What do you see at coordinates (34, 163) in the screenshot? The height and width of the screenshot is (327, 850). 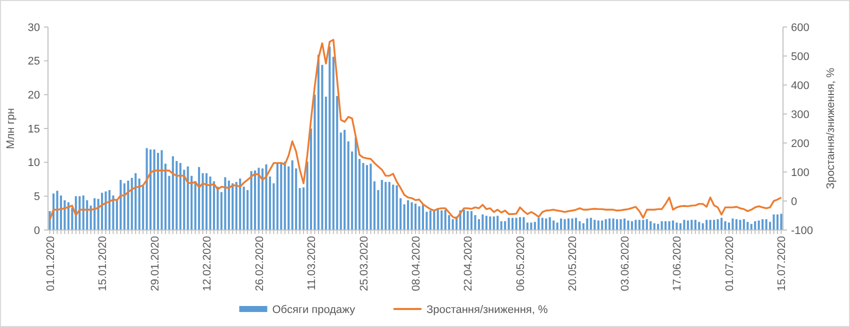 I see `y-tick-label: 10` at bounding box center [34, 163].